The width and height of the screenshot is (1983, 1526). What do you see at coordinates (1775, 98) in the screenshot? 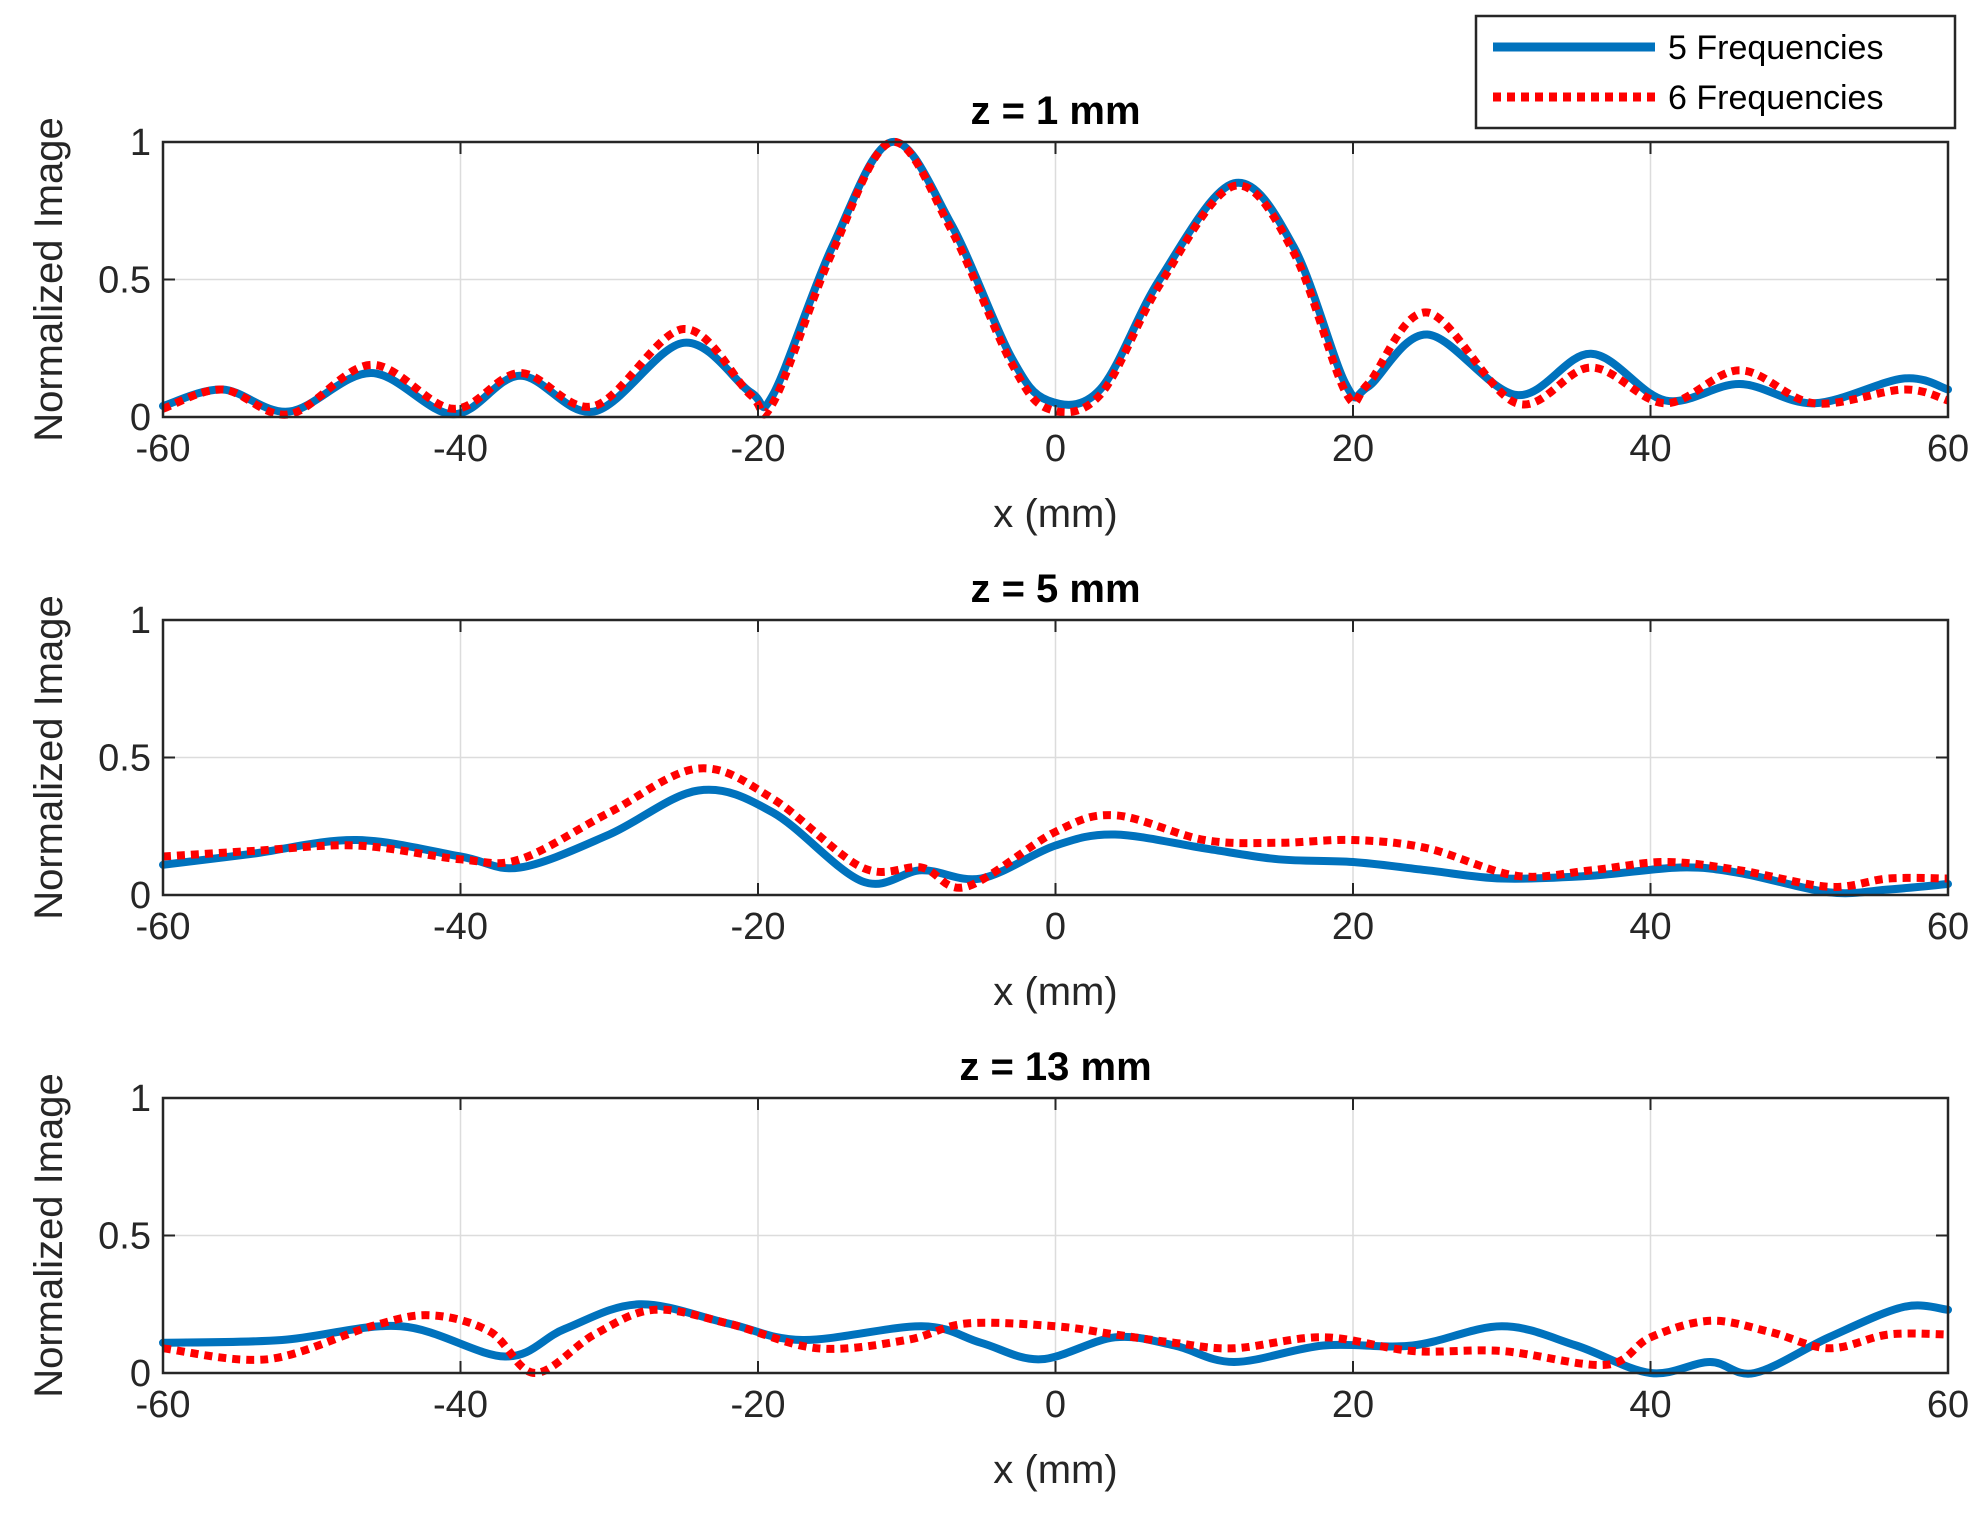
I see `legend-label-6-frequencies: 6 Frequencies` at bounding box center [1775, 98].